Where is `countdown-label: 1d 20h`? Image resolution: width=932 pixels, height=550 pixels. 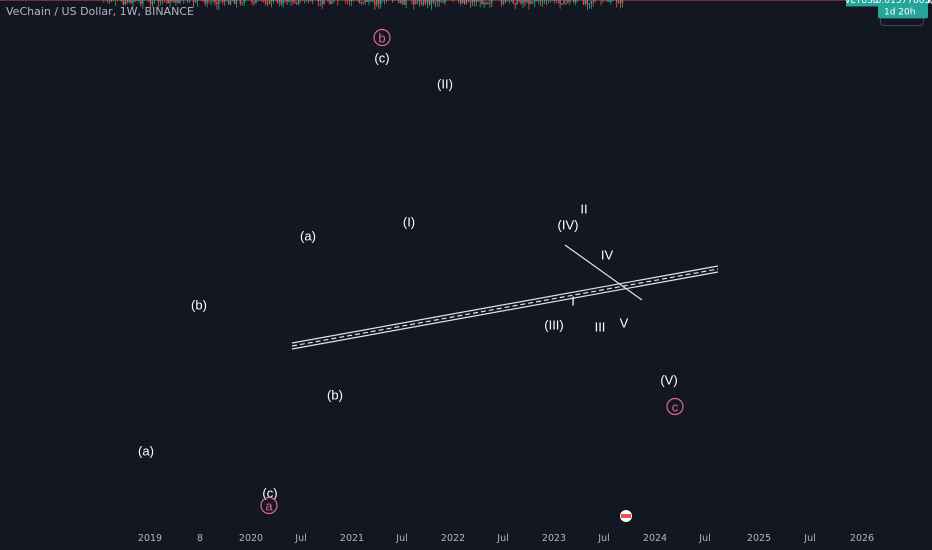 countdown-label: 1d 20h is located at coordinates (899, 12).